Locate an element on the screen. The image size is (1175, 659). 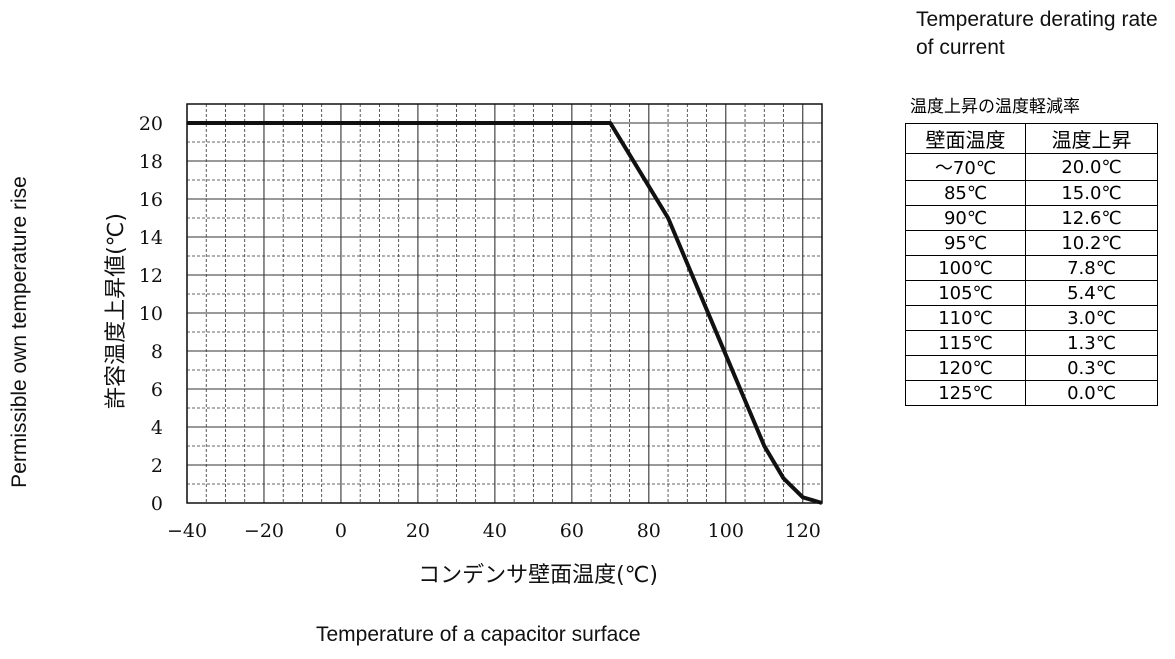
cell-temp-rise: 3.0℃ is located at coordinates (1091, 318).